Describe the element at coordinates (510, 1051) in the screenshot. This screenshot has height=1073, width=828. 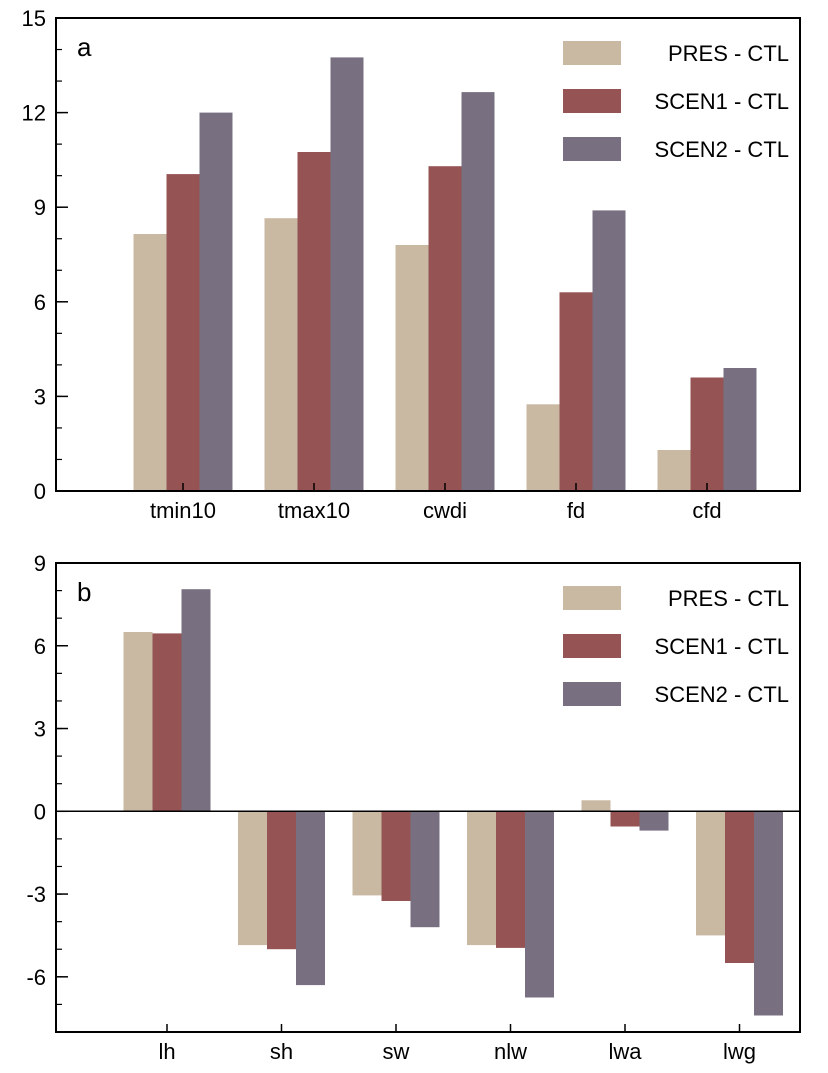
I see `x-tick-label-nlw: nlw` at that location.